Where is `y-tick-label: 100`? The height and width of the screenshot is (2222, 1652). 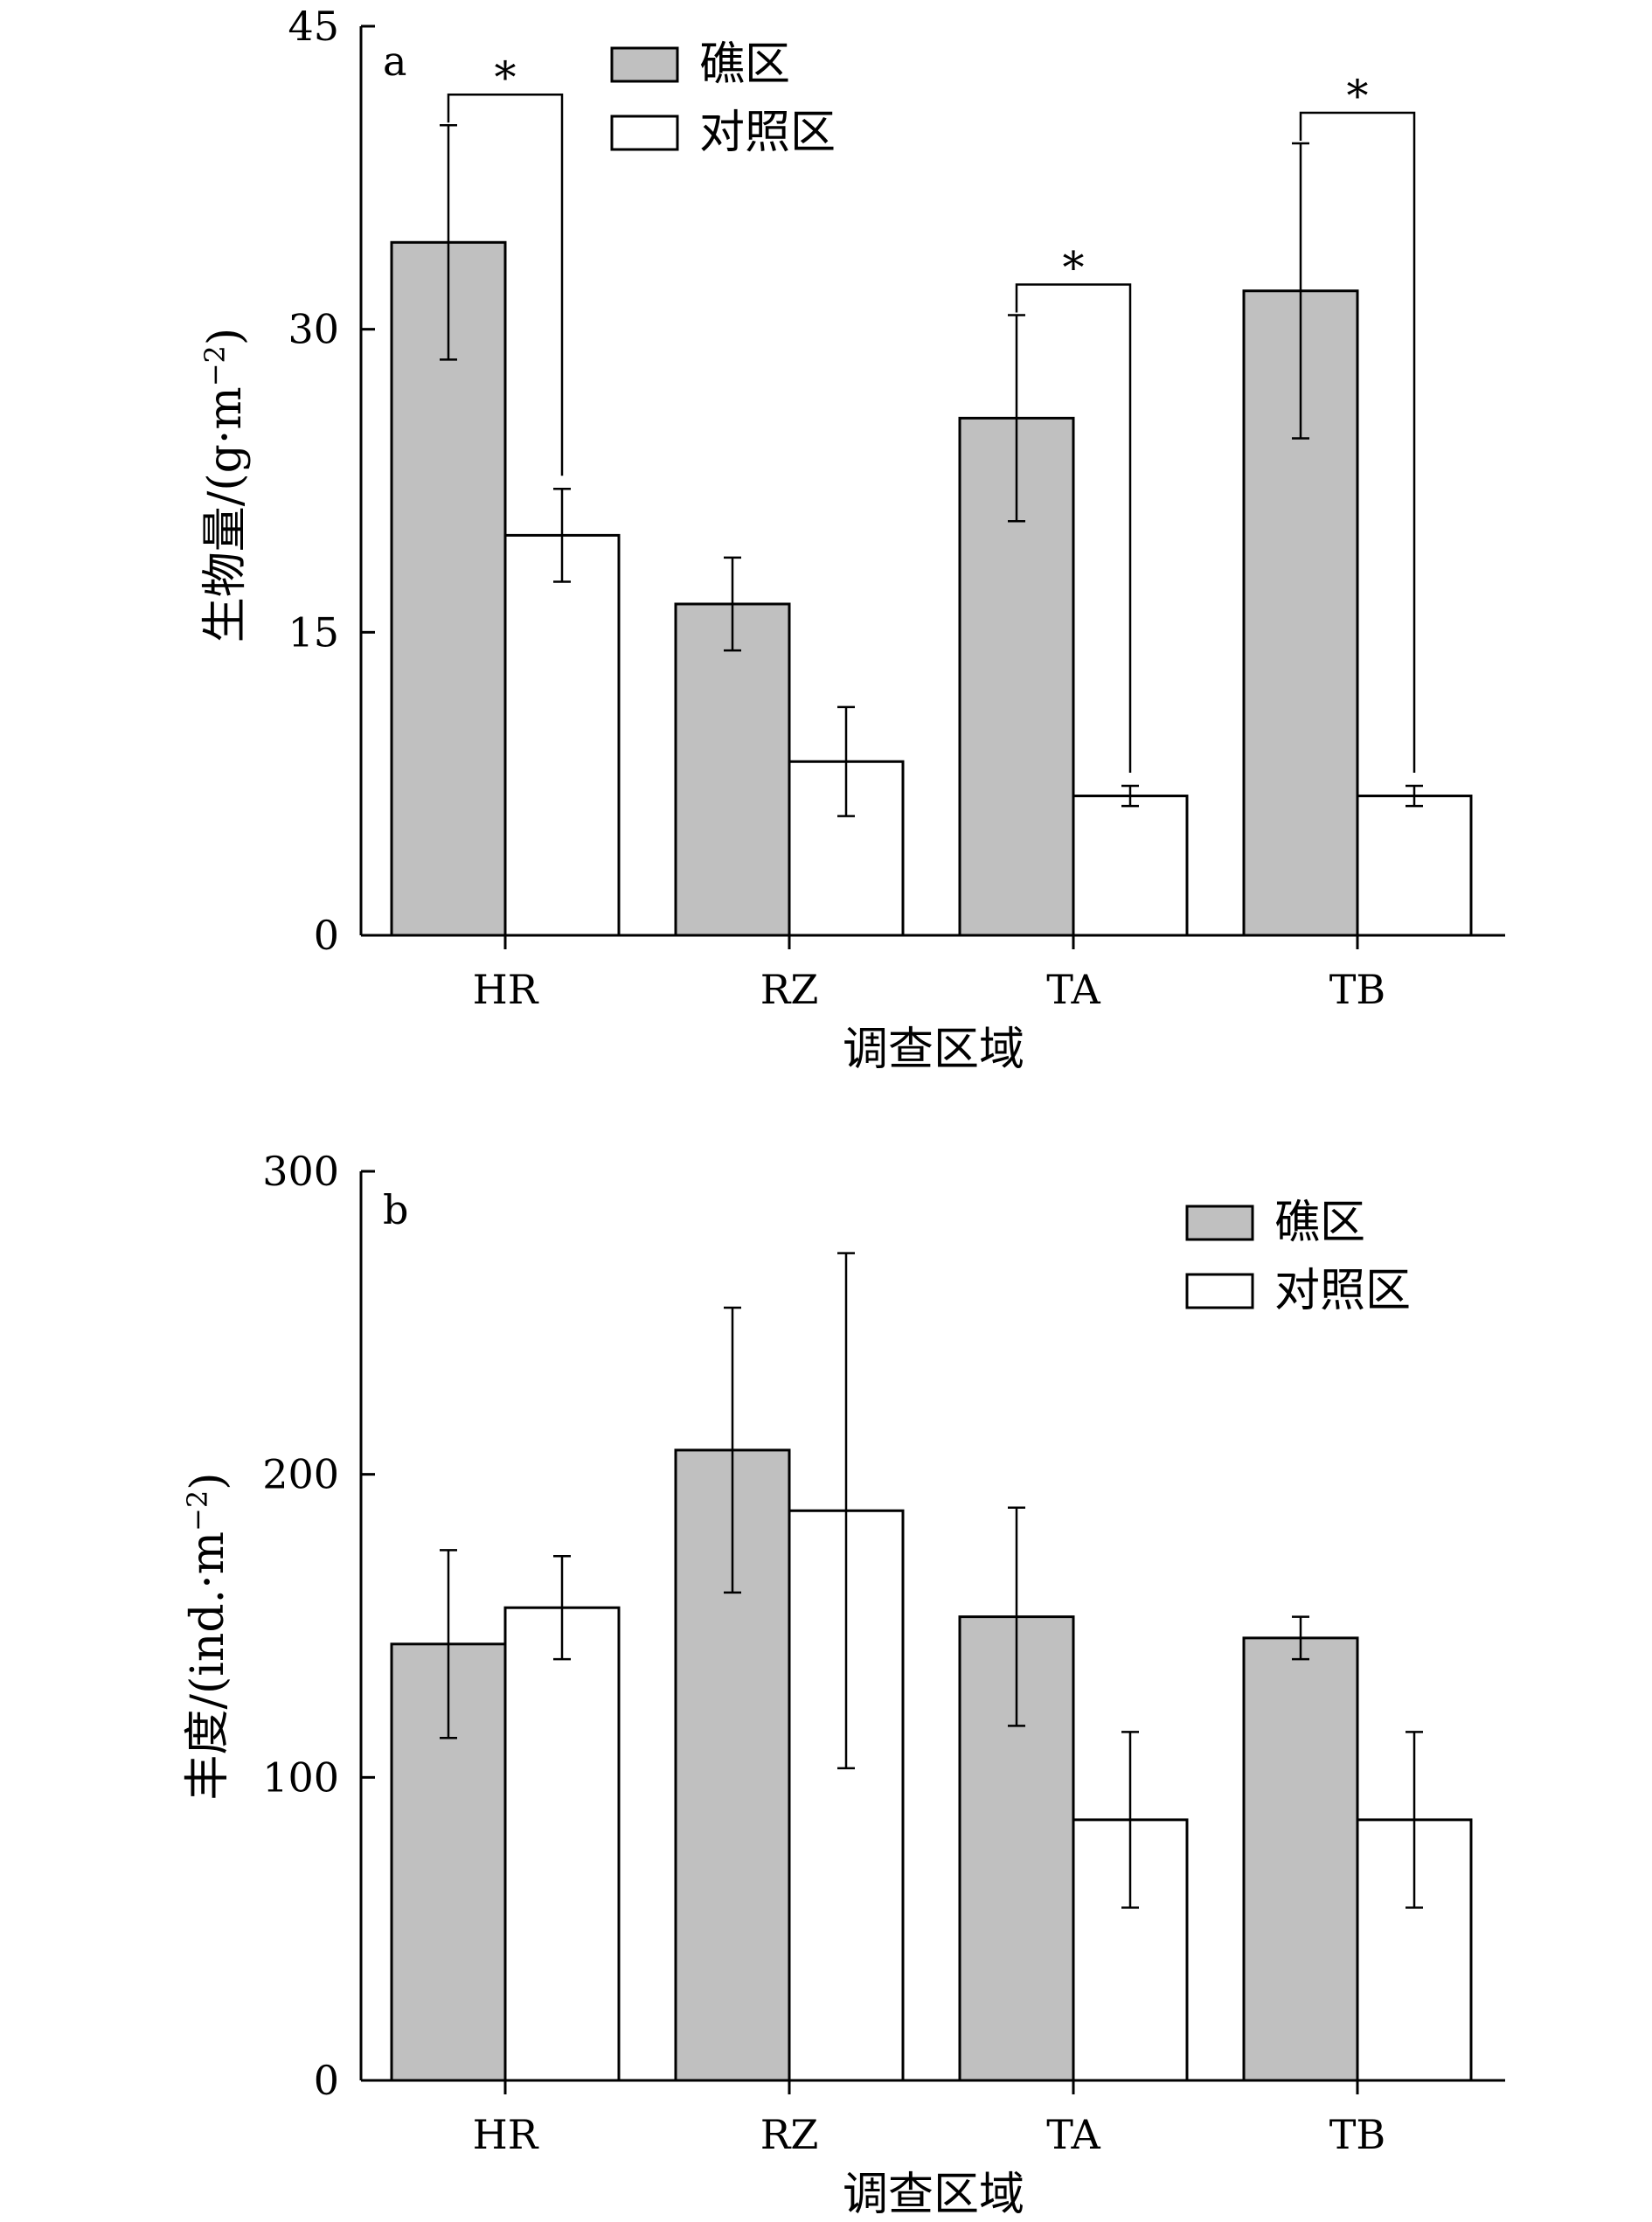 y-tick-label: 100 is located at coordinates (301, 1777).